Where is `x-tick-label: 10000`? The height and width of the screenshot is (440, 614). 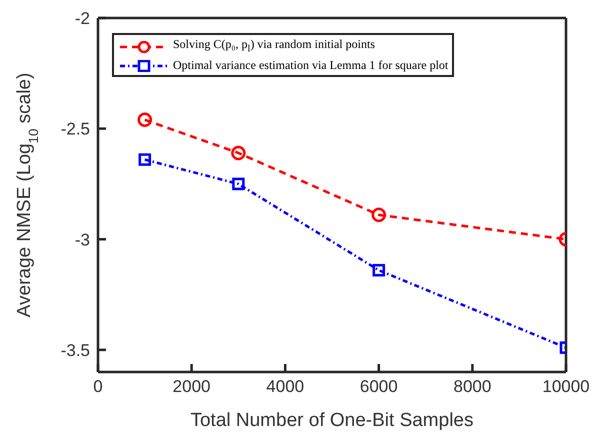
x-tick-label: 10000 is located at coordinates (566, 386).